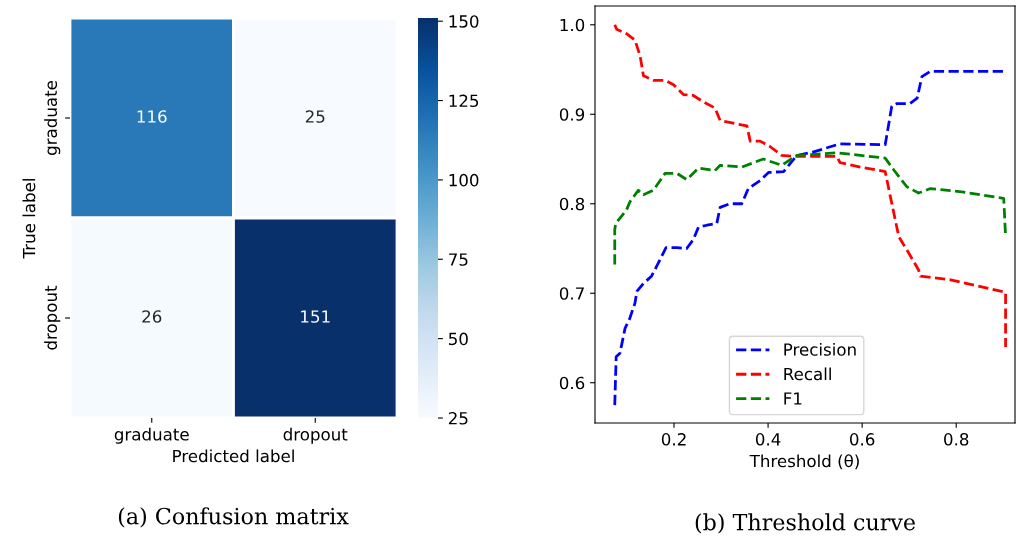 The width and height of the screenshot is (1017, 544). What do you see at coordinates (572, 25) in the screenshot?
I see `y-tick-label: 1.0` at bounding box center [572, 25].